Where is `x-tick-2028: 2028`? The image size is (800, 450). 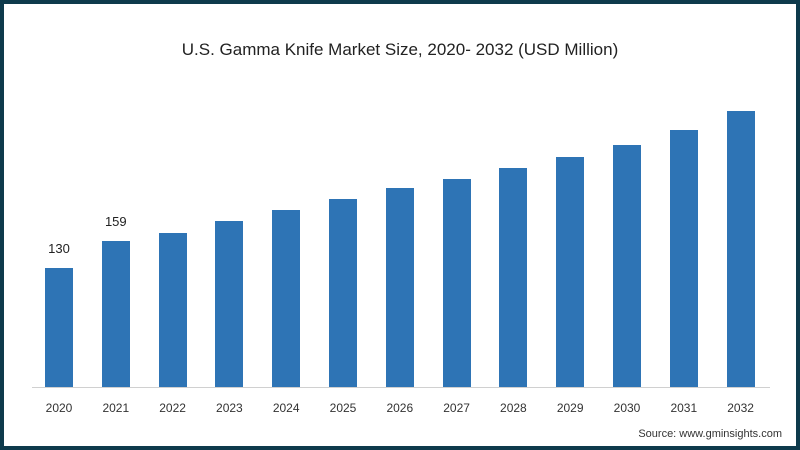 x-tick-2028: 2028 is located at coordinates (513, 408).